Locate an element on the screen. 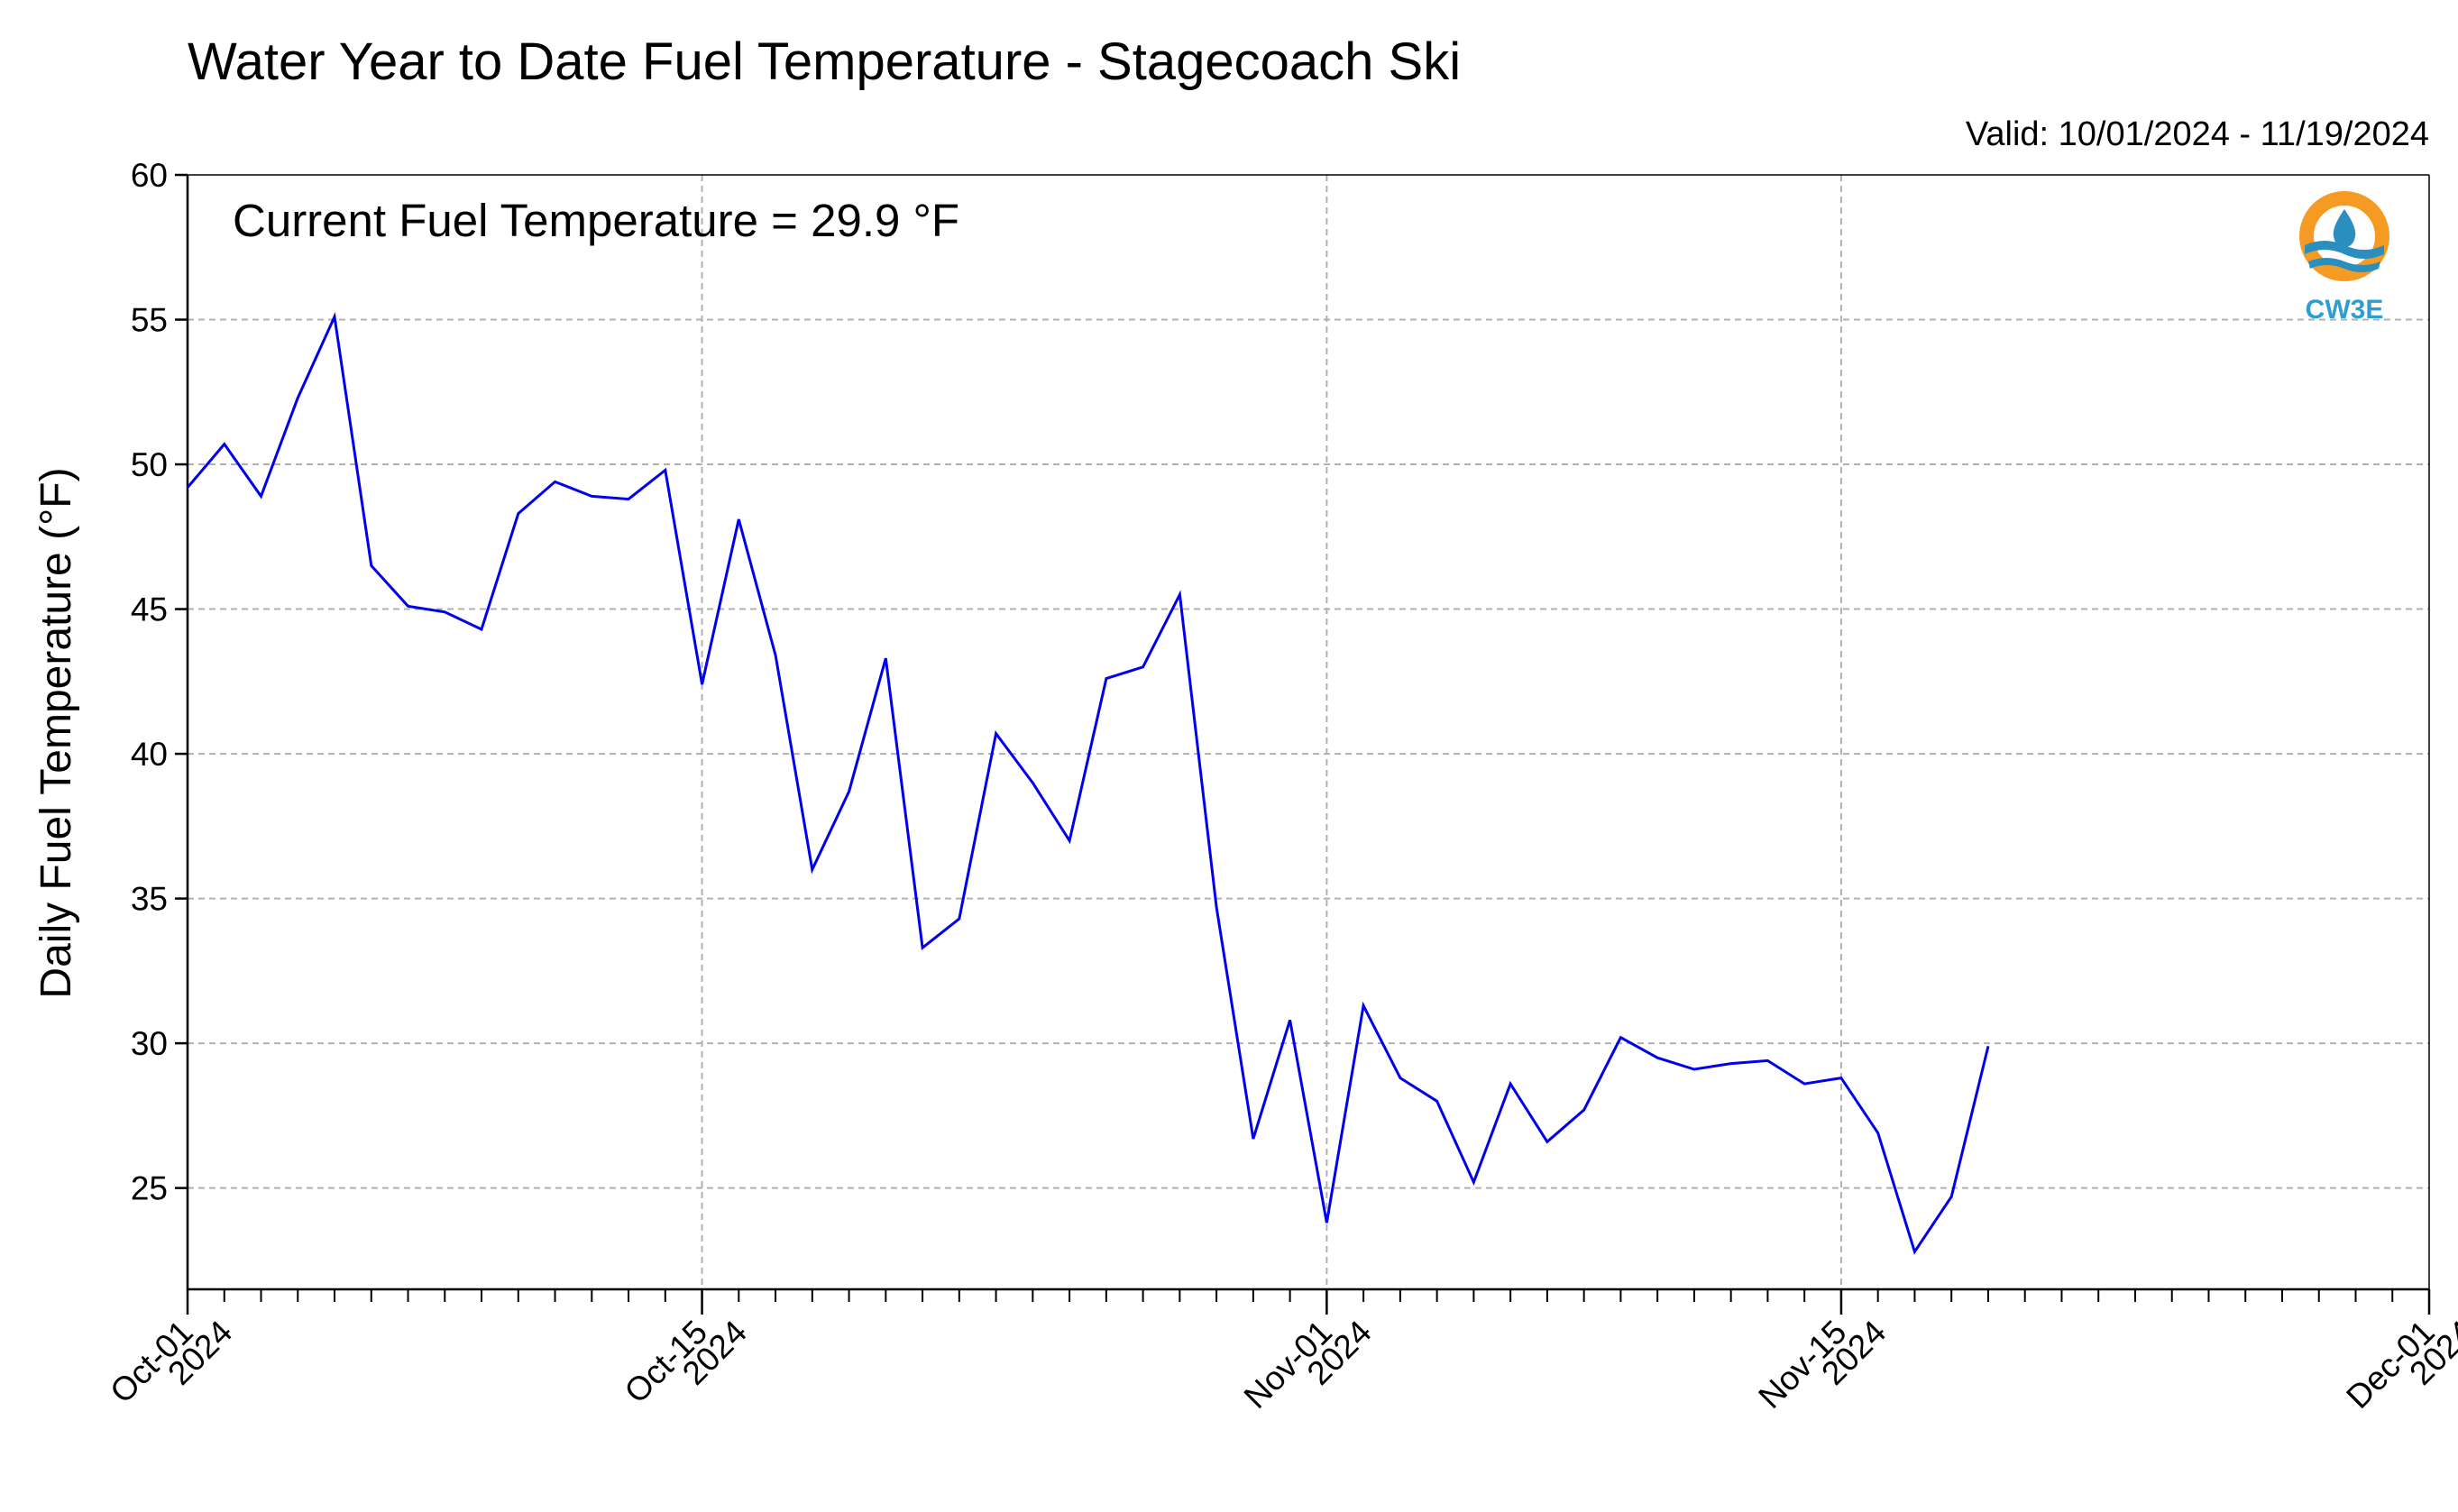  y-tick-label: 60 is located at coordinates (149, 175).